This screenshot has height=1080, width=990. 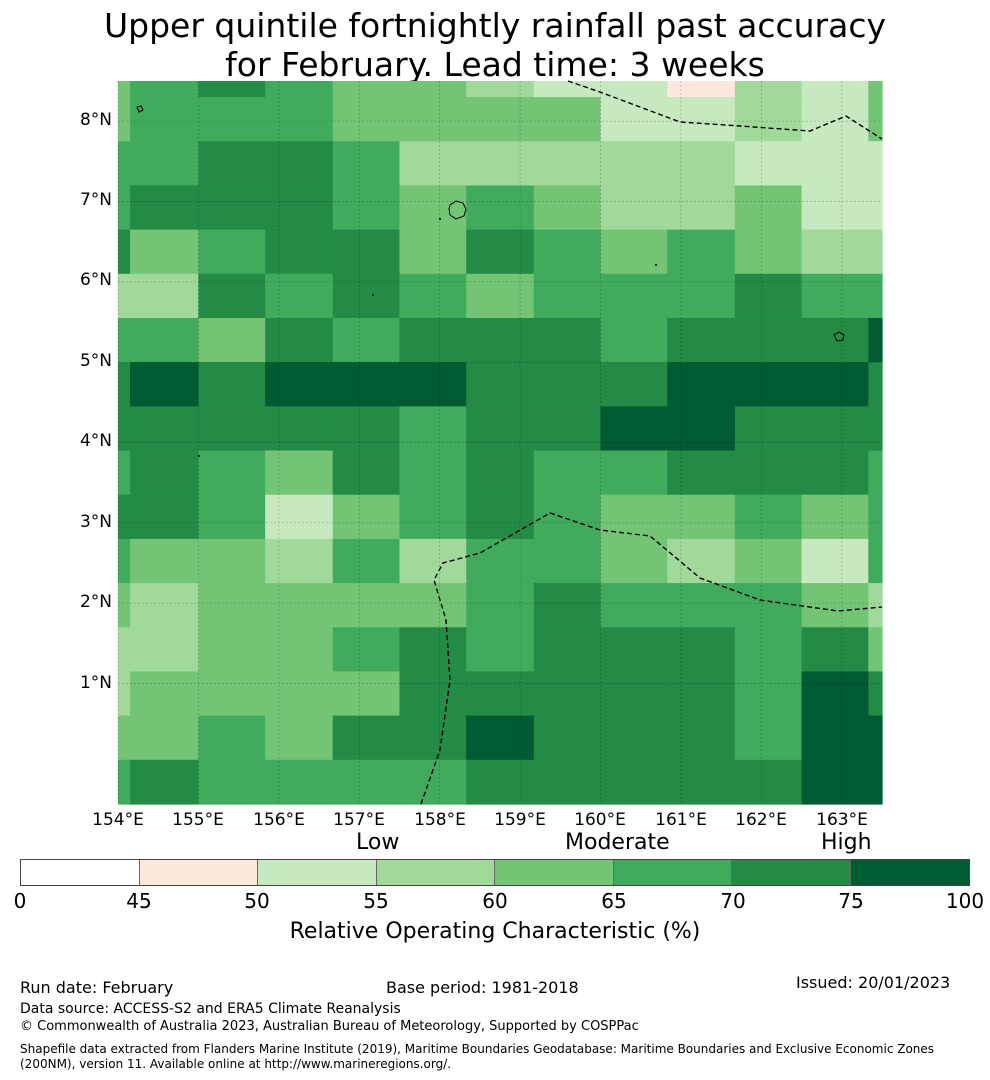 What do you see at coordinates (500, 561) in the screenshot?
I see `roc-cell-r11-c6` at bounding box center [500, 561].